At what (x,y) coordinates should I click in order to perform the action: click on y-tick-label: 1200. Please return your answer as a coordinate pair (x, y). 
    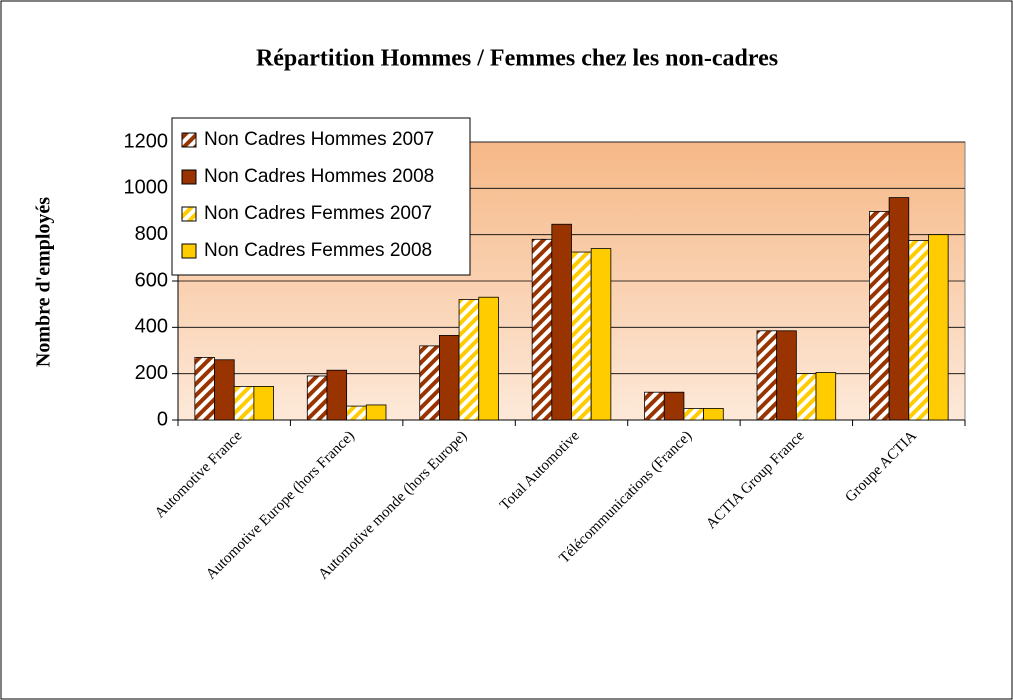
    Looking at the image, I should click on (146, 141).